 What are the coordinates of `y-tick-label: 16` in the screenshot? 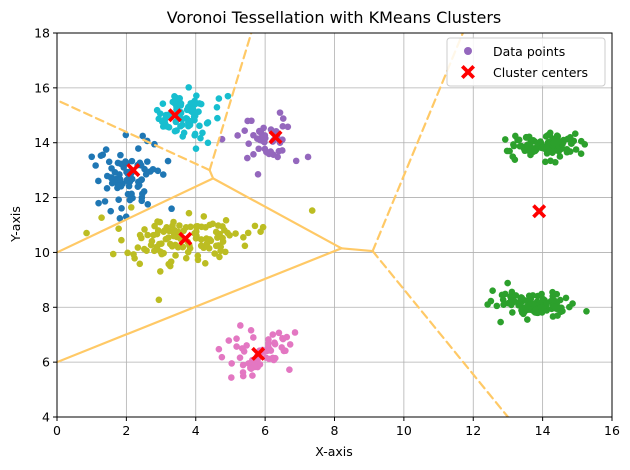 It's located at (42, 87).